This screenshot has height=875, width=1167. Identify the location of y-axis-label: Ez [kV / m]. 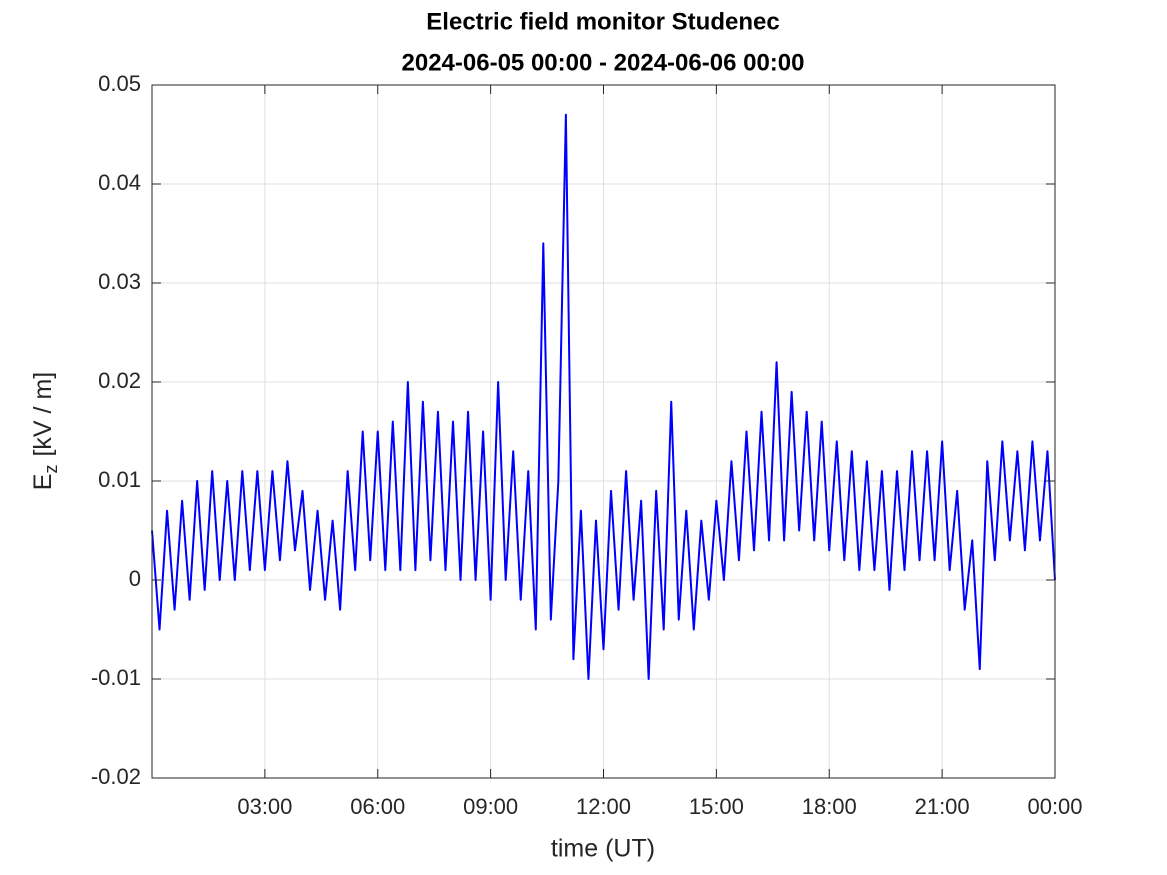
(45, 431).